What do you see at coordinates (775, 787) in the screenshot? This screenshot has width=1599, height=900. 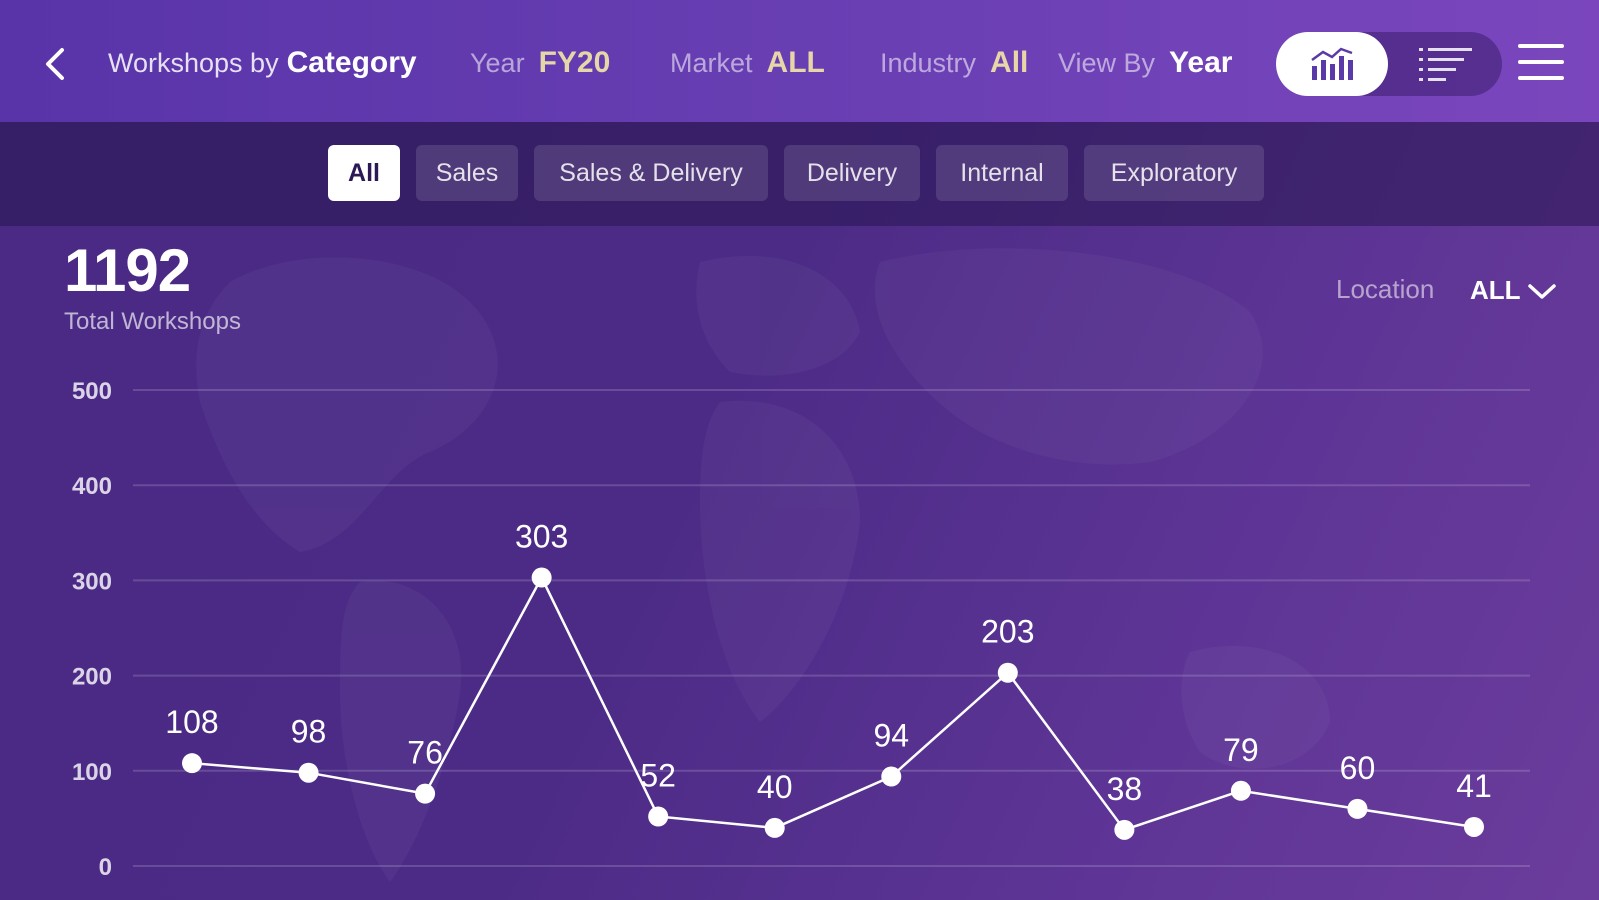 I see `data-label: 40` at bounding box center [775, 787].